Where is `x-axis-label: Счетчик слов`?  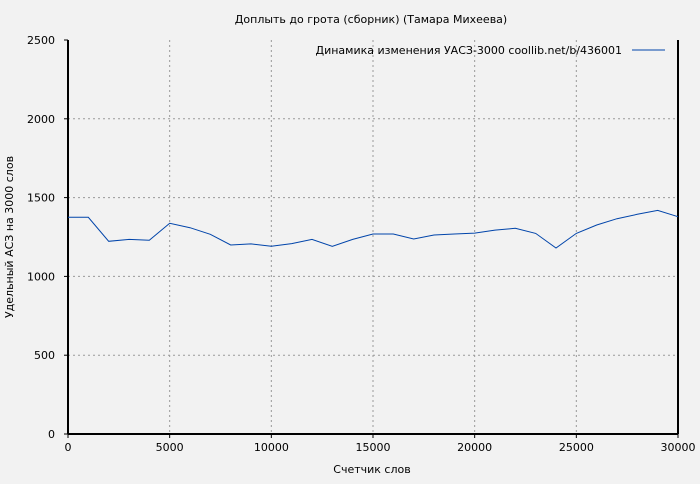
x-axis-label: Счетчик слов is located at coordinates (371, 469).